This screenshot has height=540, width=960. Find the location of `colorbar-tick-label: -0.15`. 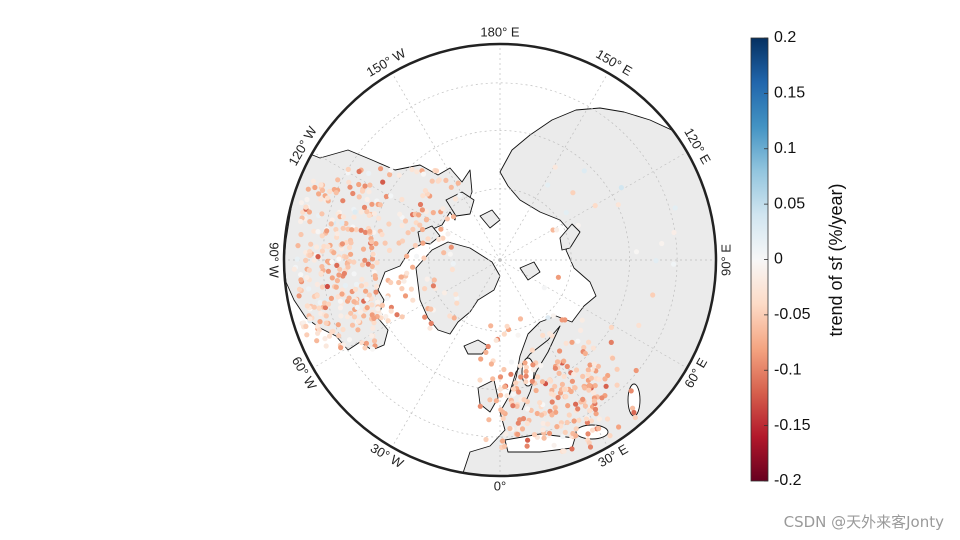

colorbar-tick-label: -0.15 is located at coordinates (792, 425).